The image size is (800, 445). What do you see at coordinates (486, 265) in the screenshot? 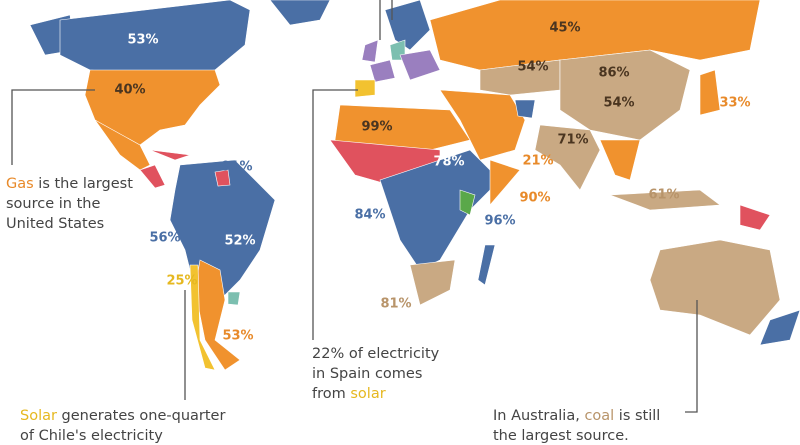
I see `madagascar` at bounding box center [486, 265].